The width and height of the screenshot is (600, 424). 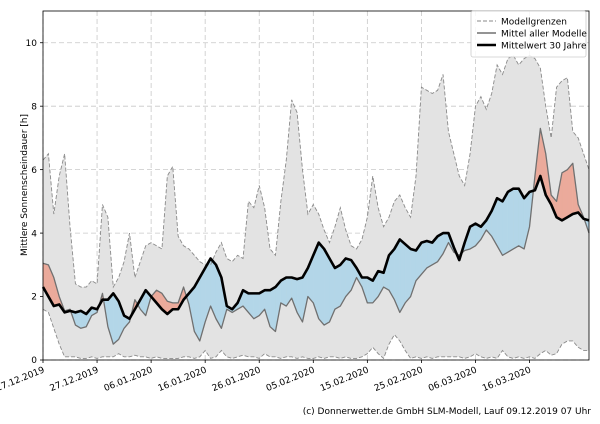 What do you see at coordinates (34, 234) in the screenshot?
I see `y-tick-label: 4` at bounding box center [34, 234].